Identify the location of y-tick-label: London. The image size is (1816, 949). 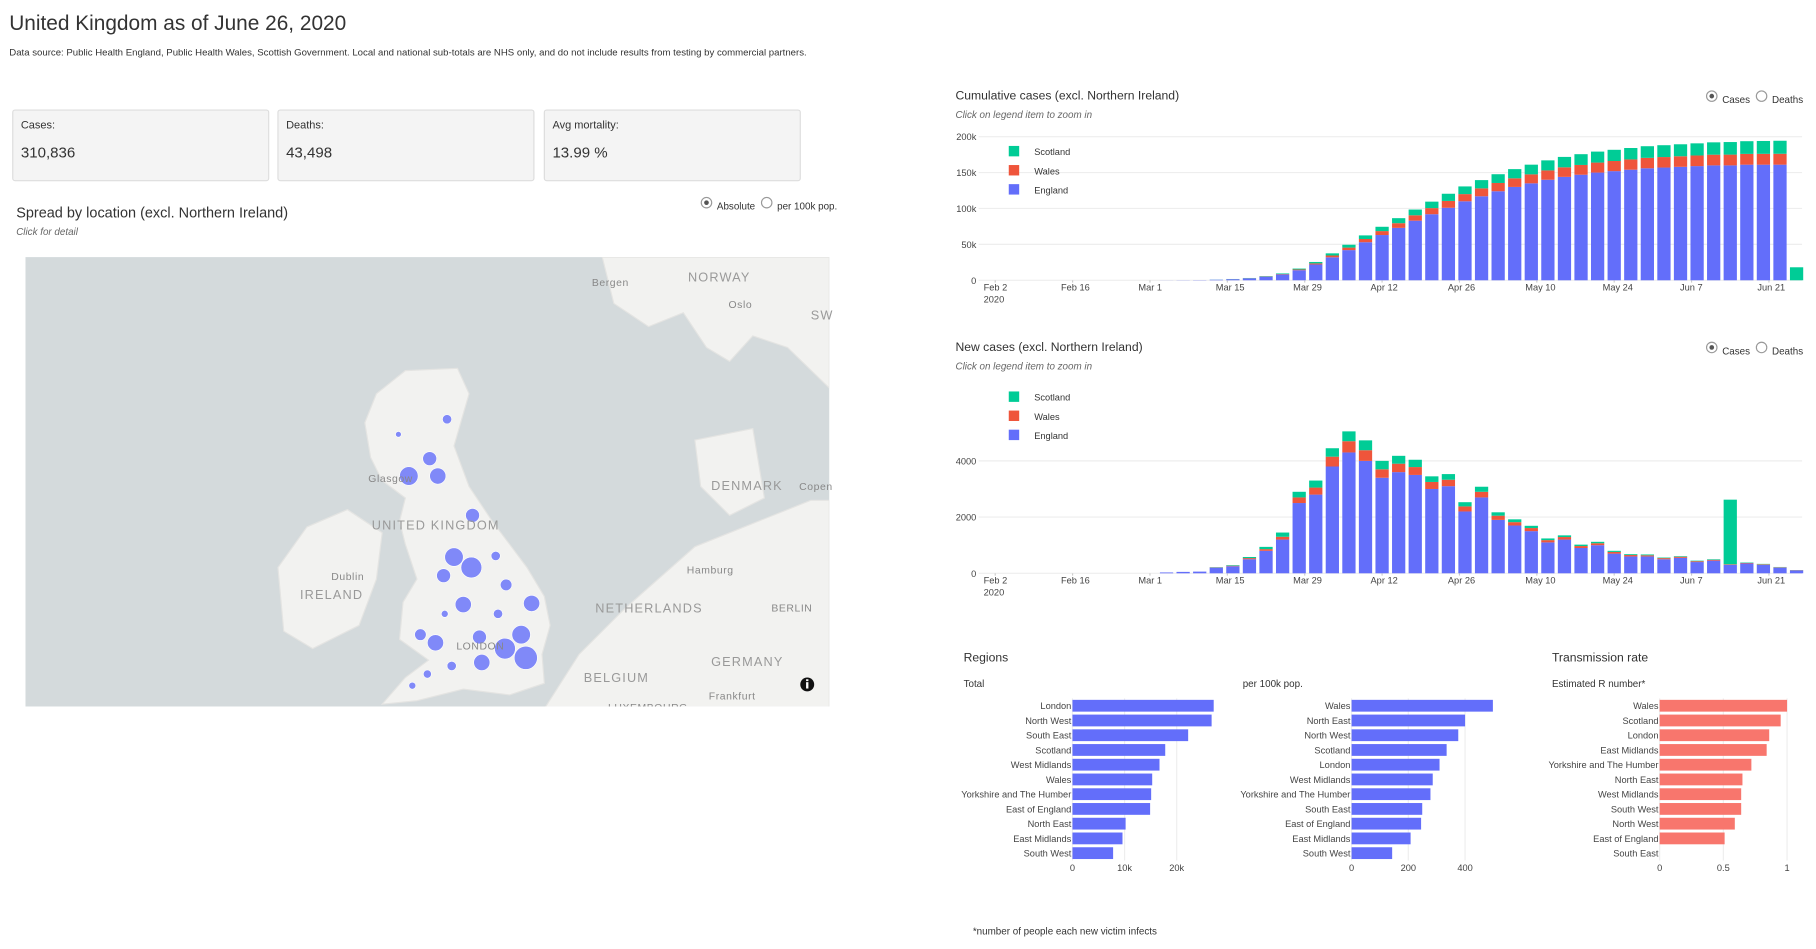
(1335, 765).